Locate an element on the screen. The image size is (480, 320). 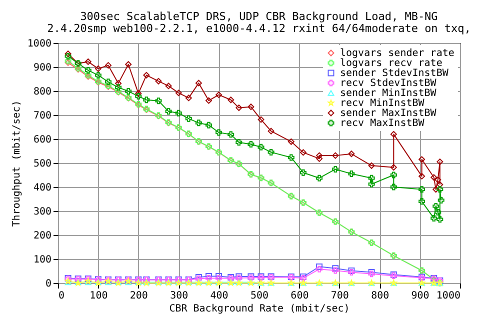
legend-label: sender MaxInstBW is located at coordinates (389, 113).